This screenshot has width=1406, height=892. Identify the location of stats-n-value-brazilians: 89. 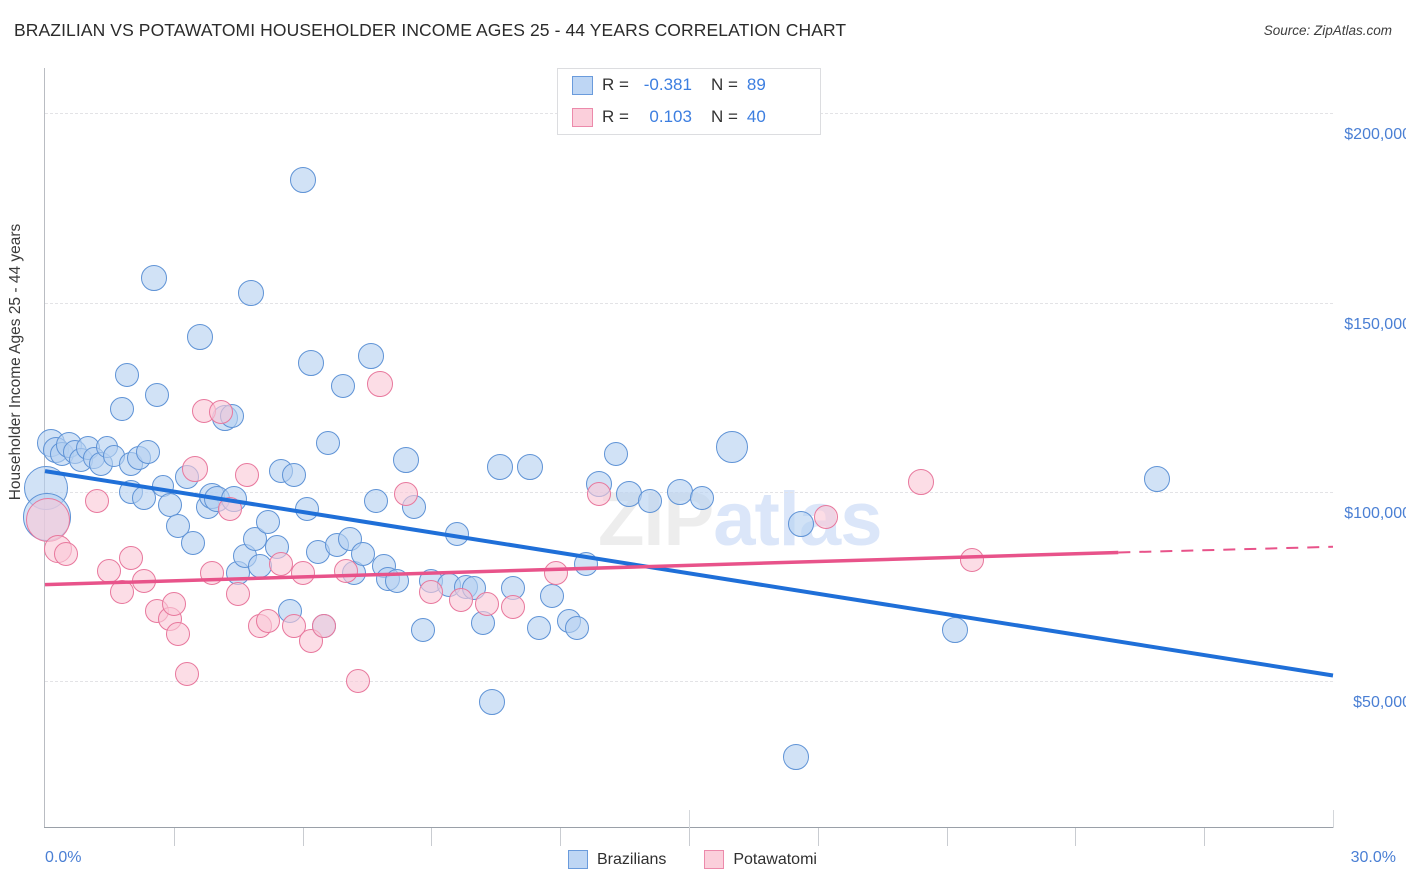
(756, 84).